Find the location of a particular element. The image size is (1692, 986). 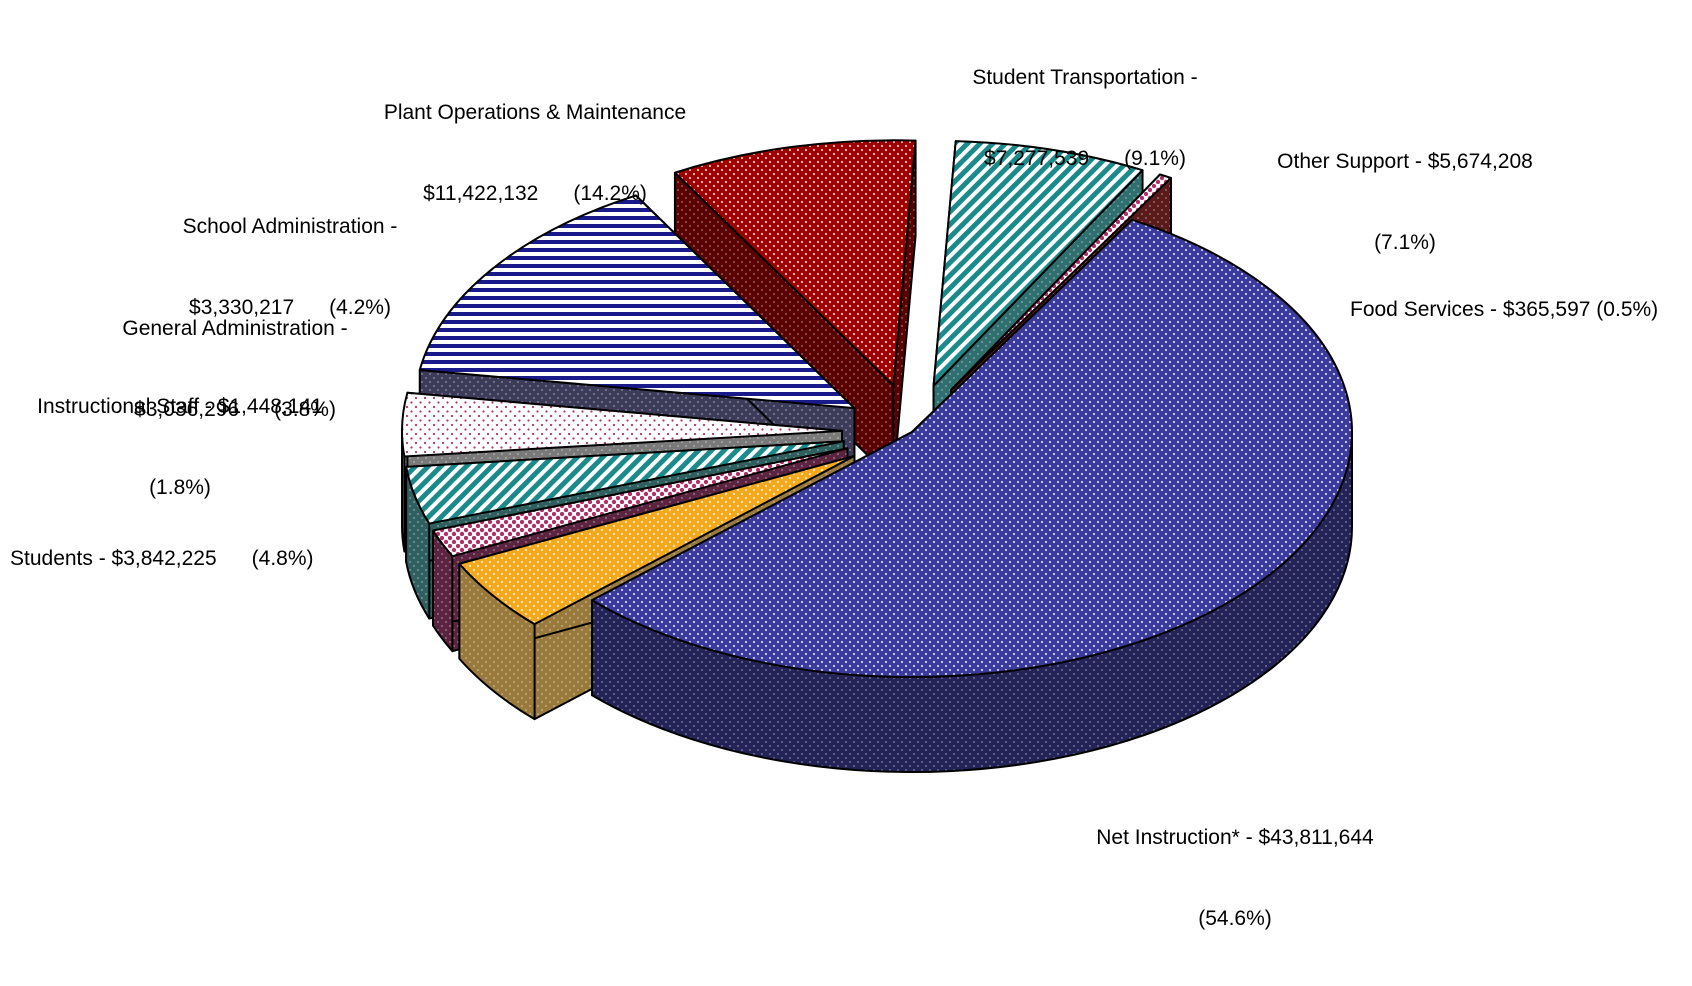

label-other-support: Other Support - $5,674,208 (7.1%) is located at coordinates (1405, 202).